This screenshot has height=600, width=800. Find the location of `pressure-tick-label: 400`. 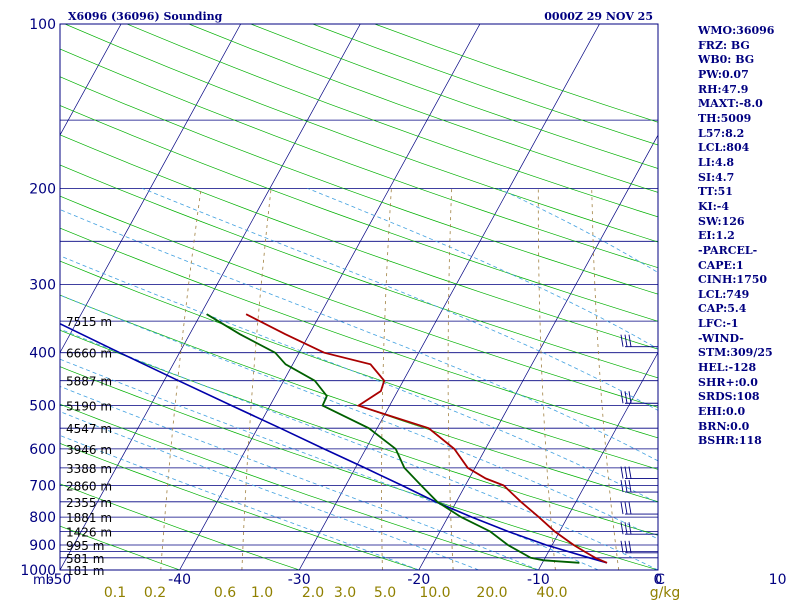

pressure-tick-label: 400 is located at coordinates (42, 354).